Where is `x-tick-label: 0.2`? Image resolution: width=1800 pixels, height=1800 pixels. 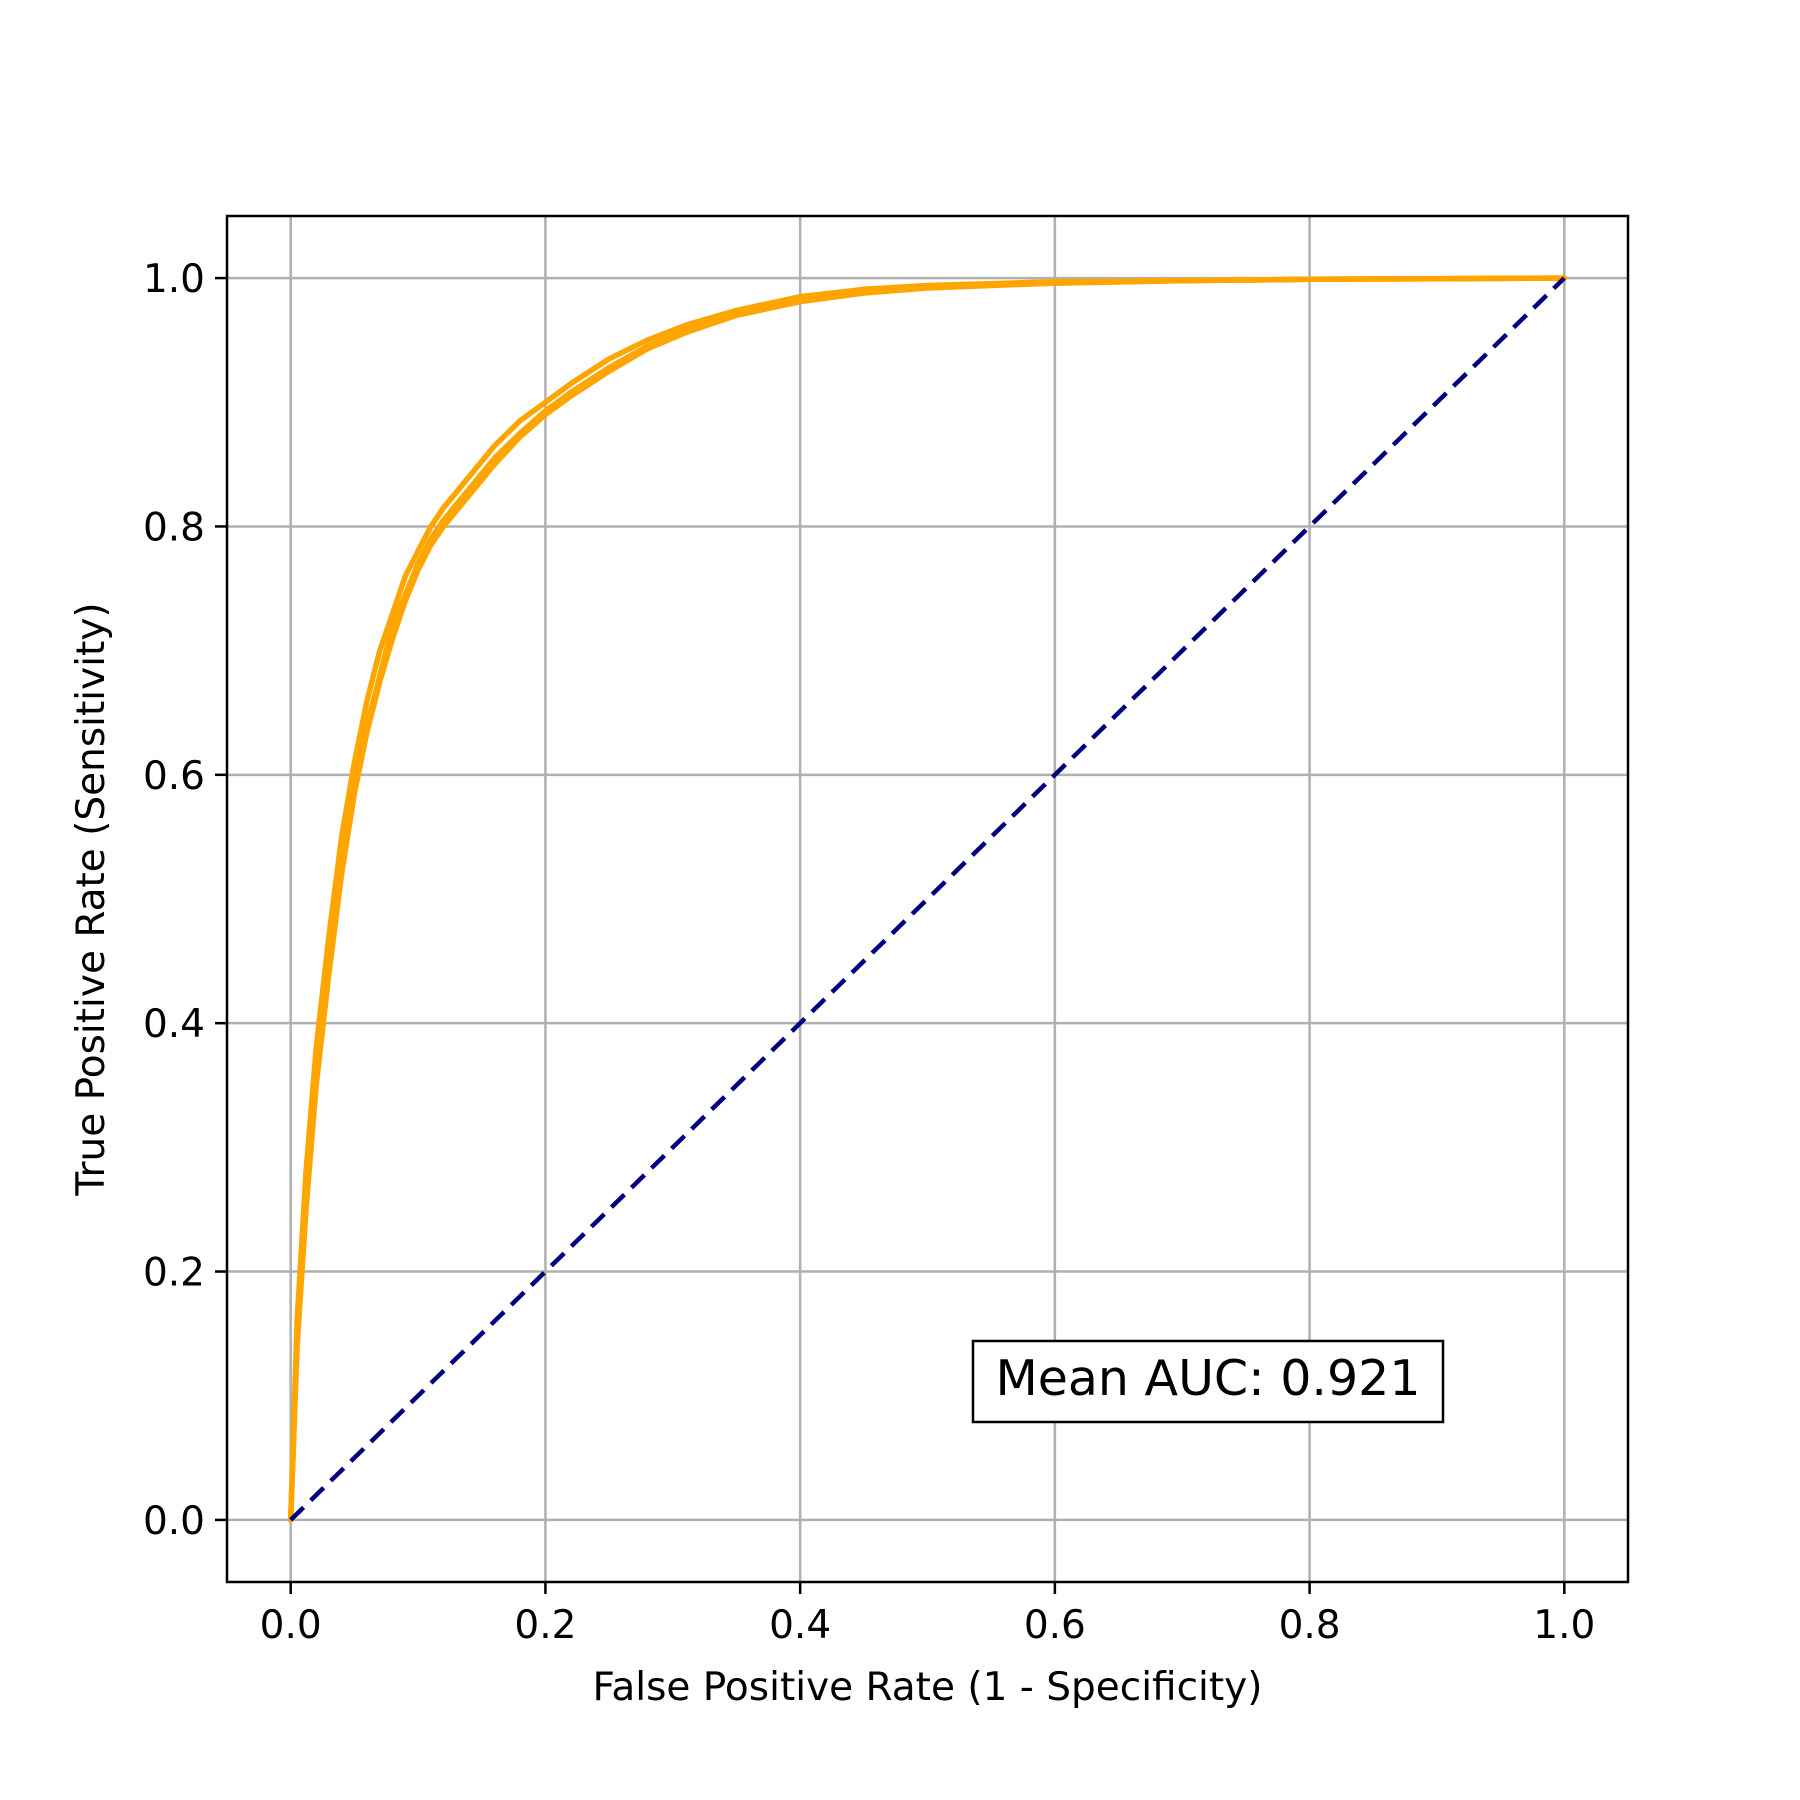
x-tick-label: 0.2 is located at coordinates (545, 1625).